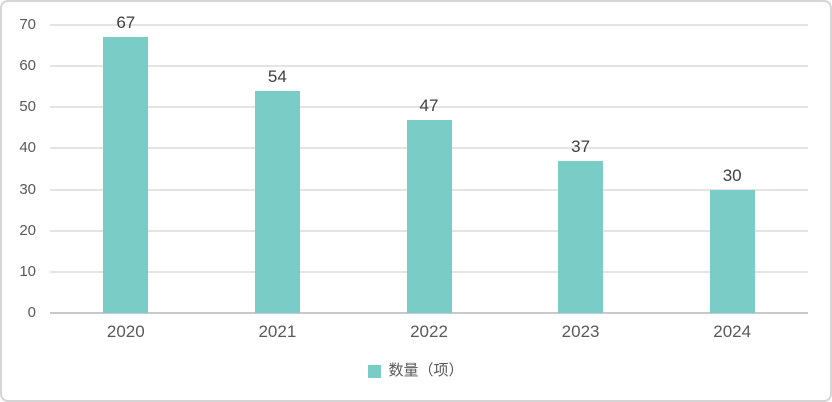 The image size is (832, 402). I want to click on x-axis-labels: 2020 2021 2022 2023 2024, so click(429, 331).